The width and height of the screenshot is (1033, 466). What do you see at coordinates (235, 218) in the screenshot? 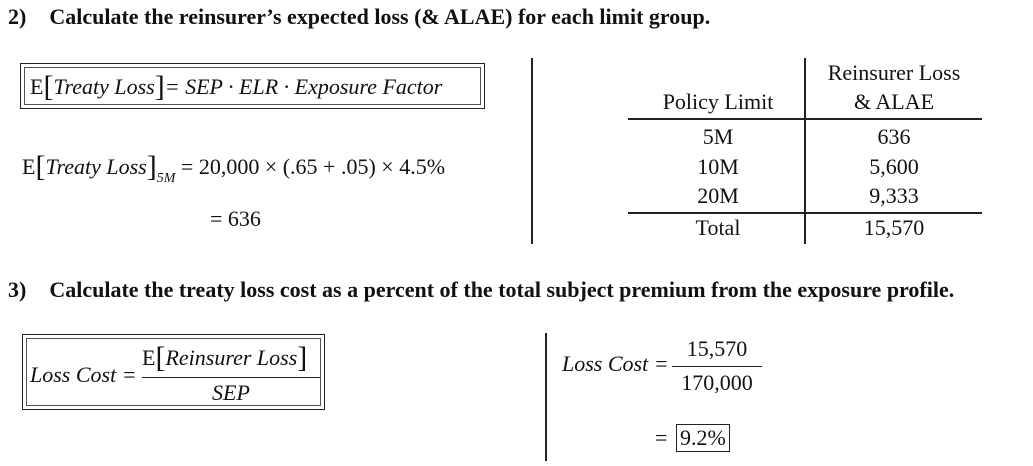
I see `q2-calc-result: = 636` at bounding box center [235, 218].